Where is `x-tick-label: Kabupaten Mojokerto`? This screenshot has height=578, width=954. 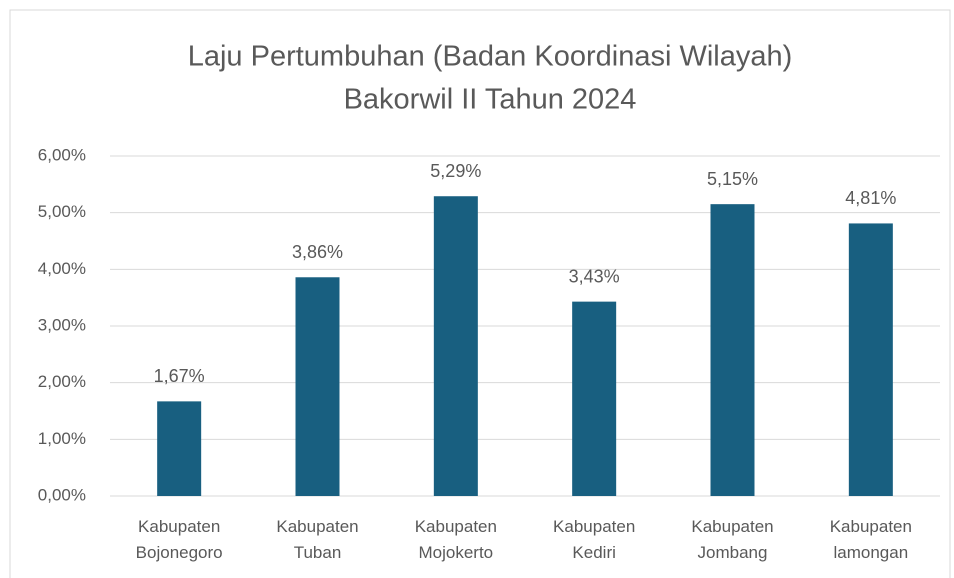
x-tick-label: Kabupaten Mojokerto is located at coordinates (455, 539).